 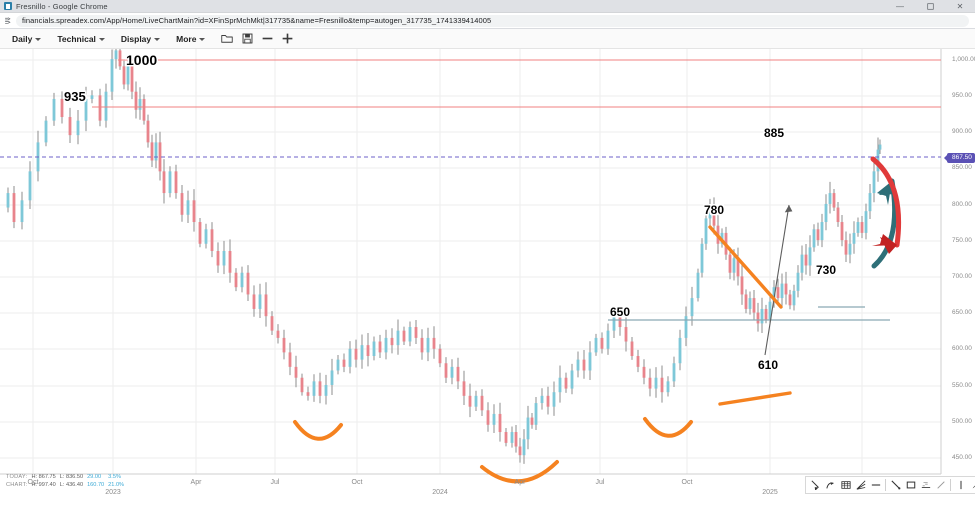 I want to click on browser-titlebar: Fresnillo - Google Chrome — ✕, so click(x=487, y=6).